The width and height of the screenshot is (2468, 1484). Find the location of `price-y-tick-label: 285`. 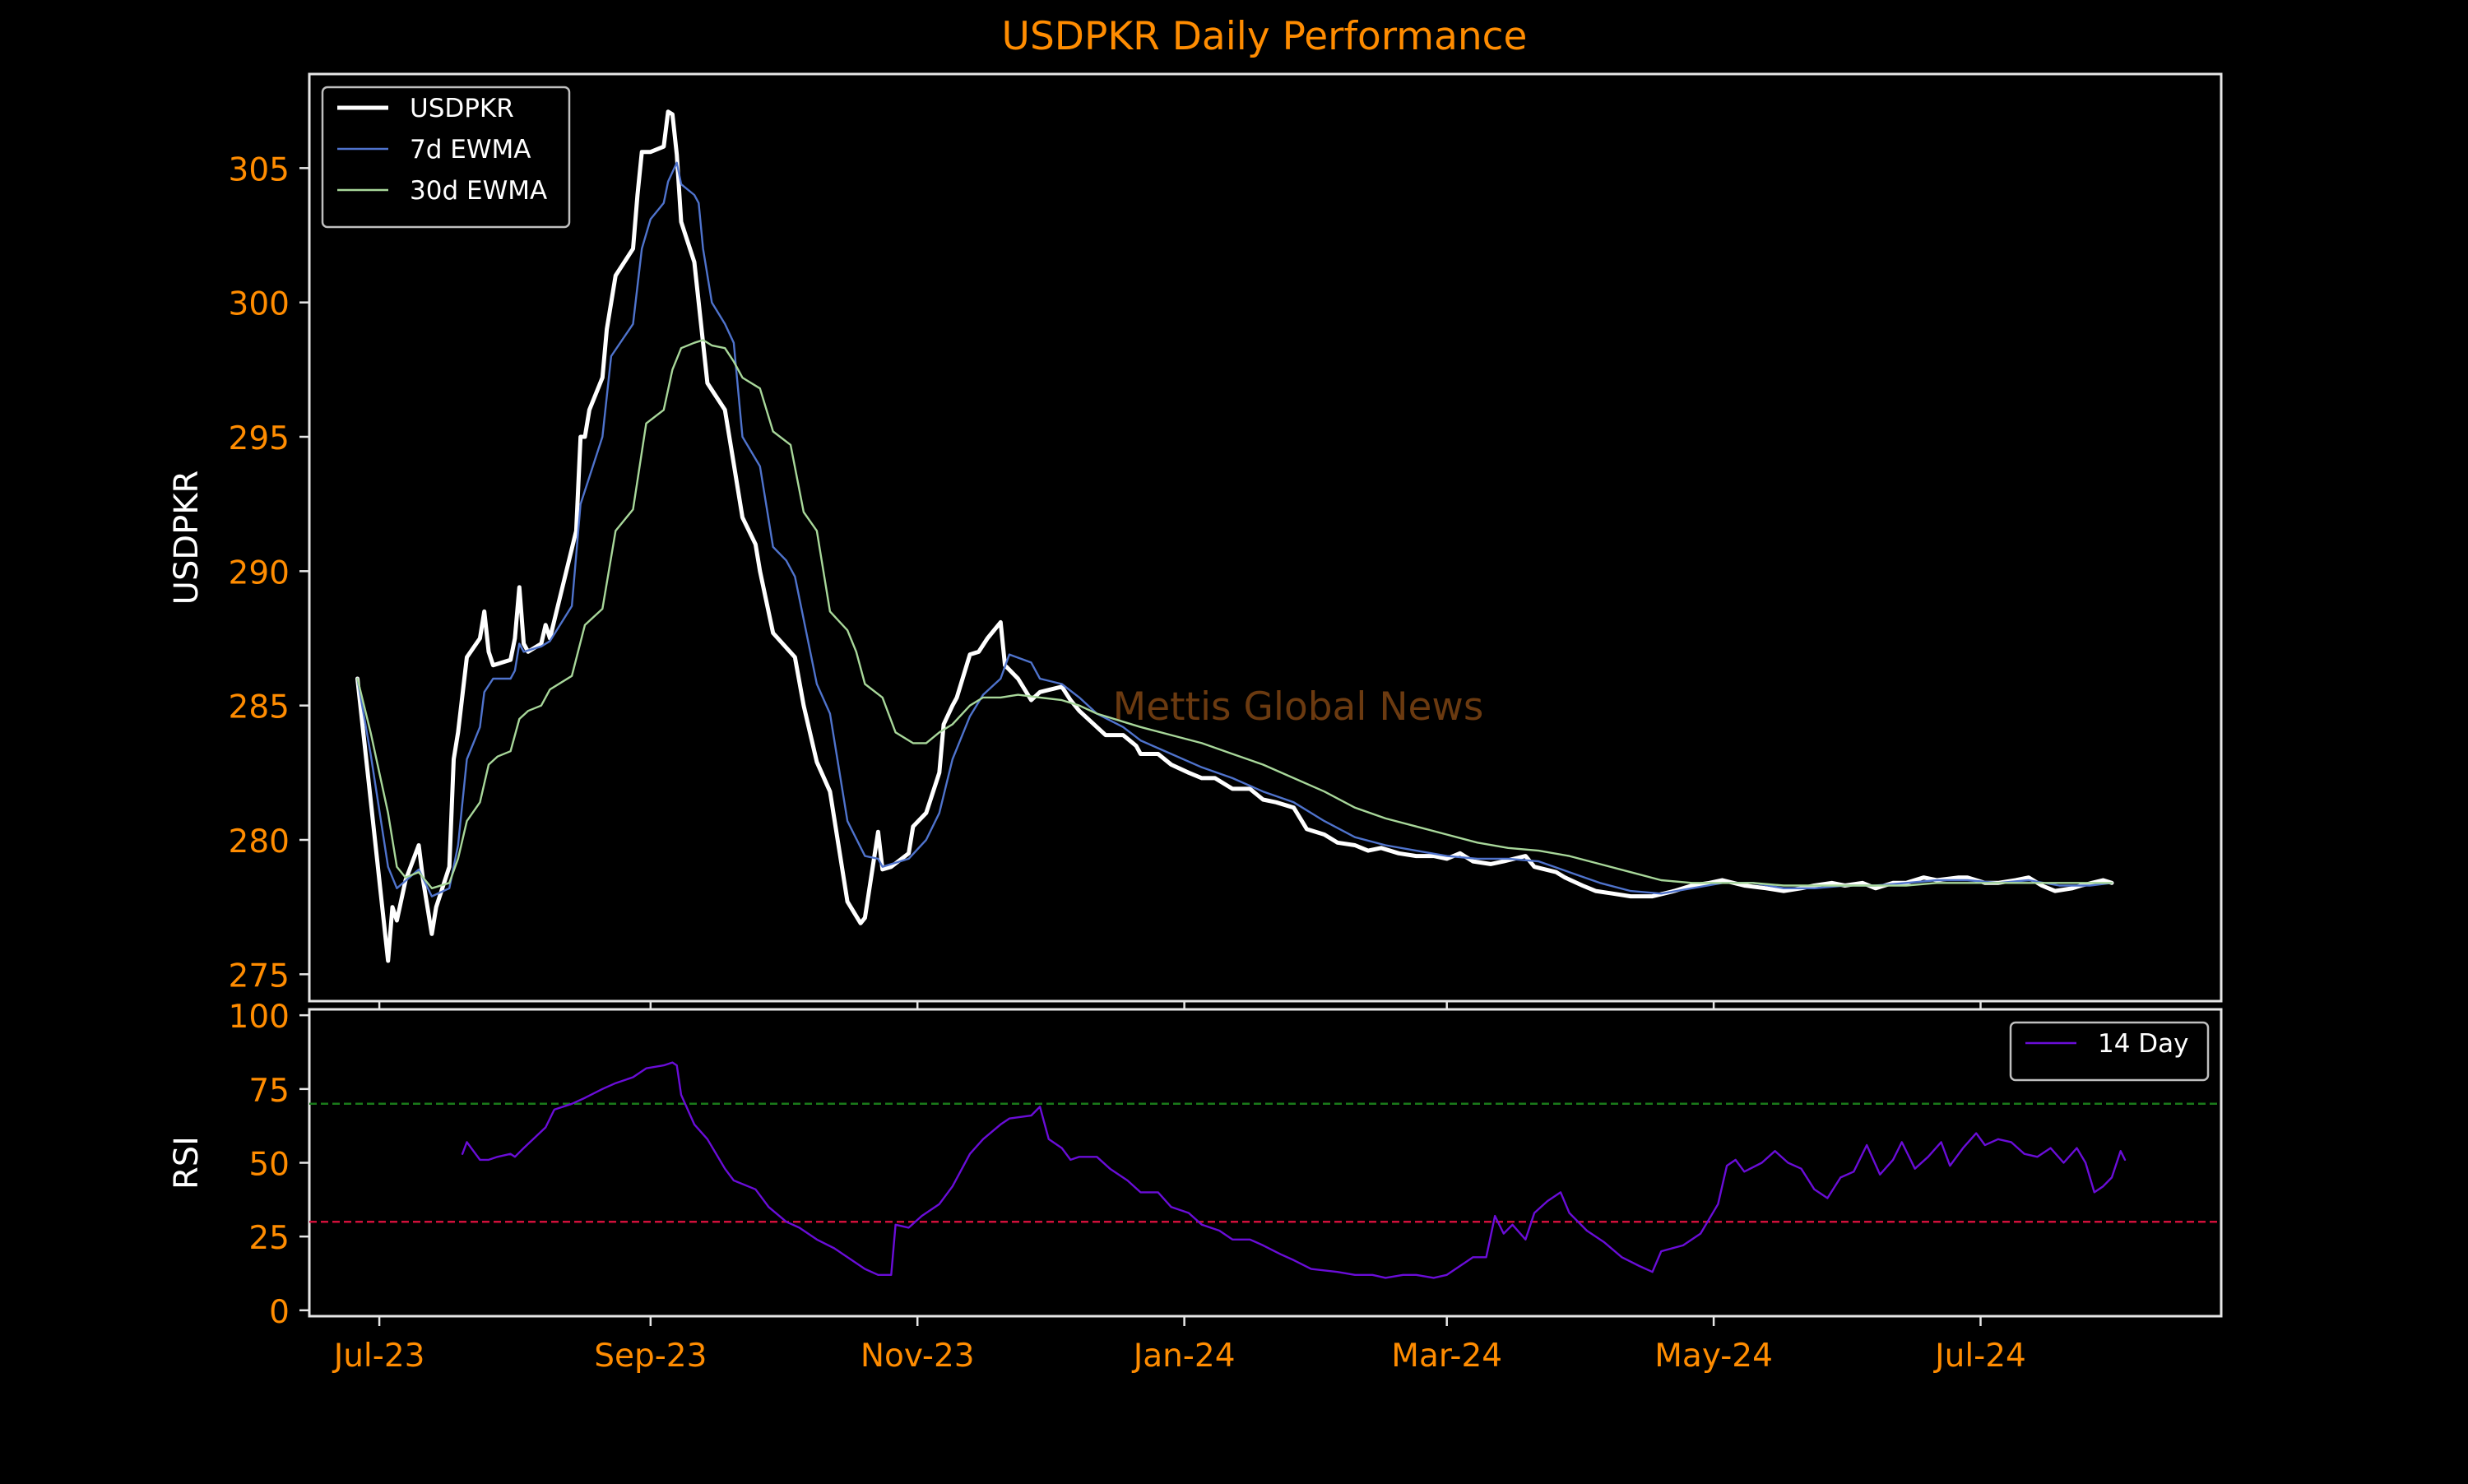

price-y-tick-label: 285 is located at coordinates (259, 707).